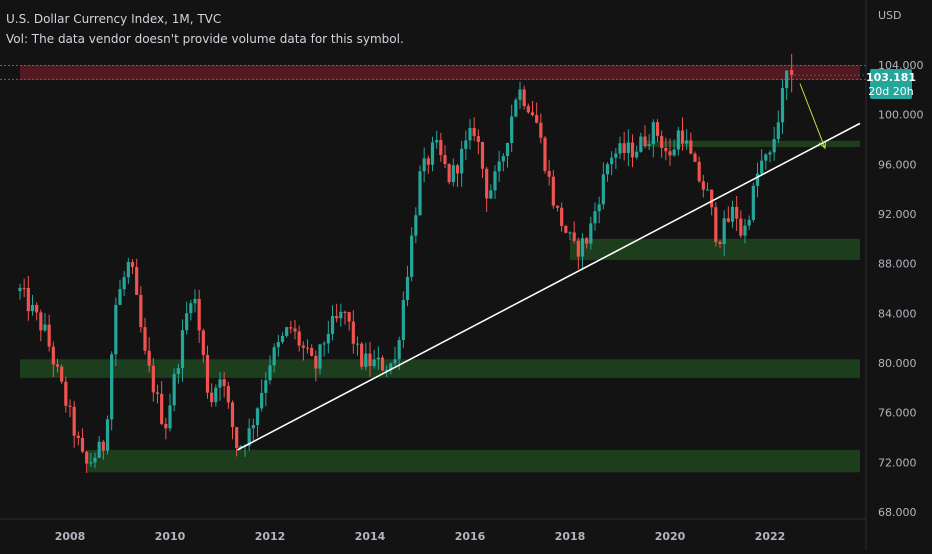 Image resolution: width=932 pixels, height=554 pixels. What do you see at coordinates (891, 77) in the screenshot?
I see `current-price-value: 103.181` at bounding box center [891, 77].